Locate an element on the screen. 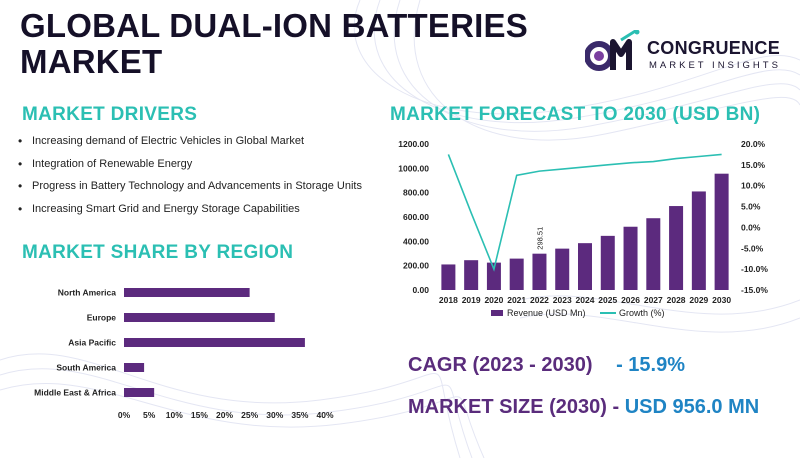 This screenshot has height=458, width=800. region-label: Middle East & Africa is located at coordinates (75, 393).